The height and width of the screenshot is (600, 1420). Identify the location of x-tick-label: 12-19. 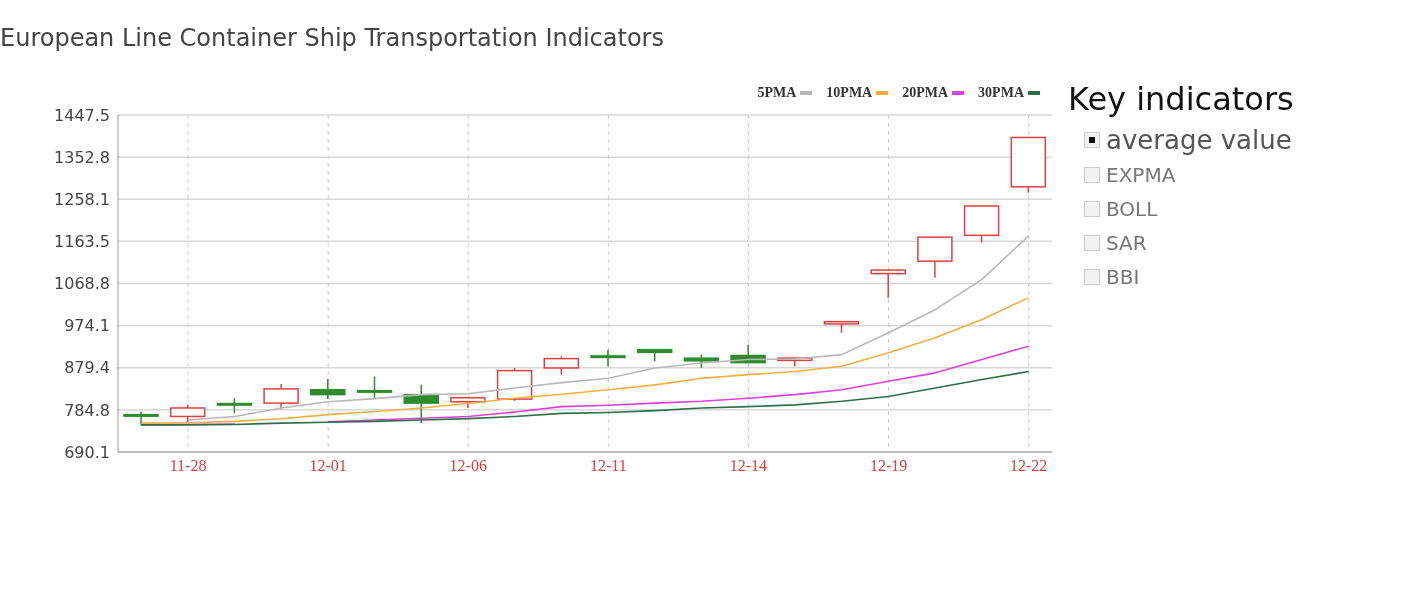
(888, 466).